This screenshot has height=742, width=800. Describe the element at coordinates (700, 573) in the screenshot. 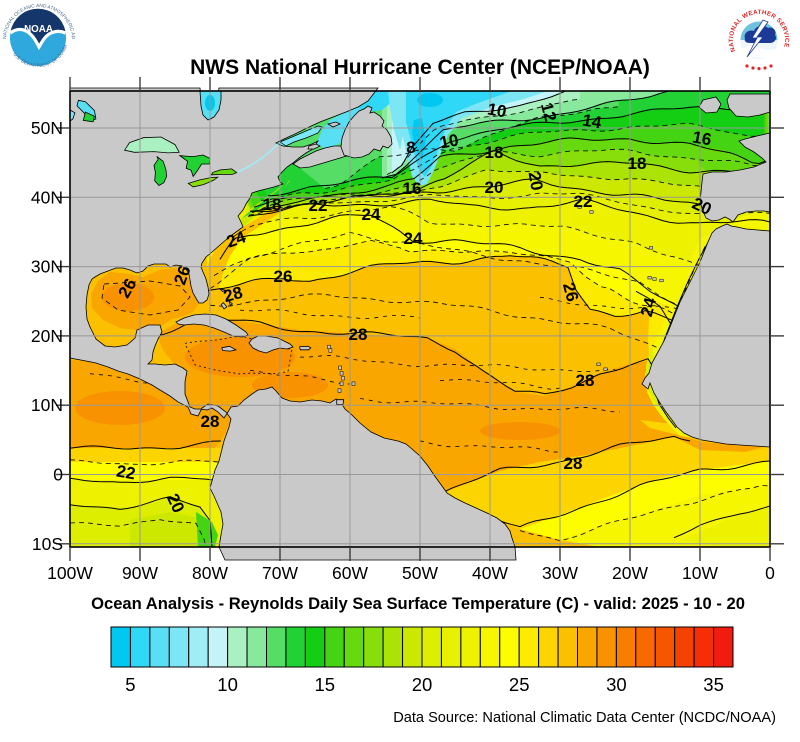

I see `svg-text: 10W` at that location.